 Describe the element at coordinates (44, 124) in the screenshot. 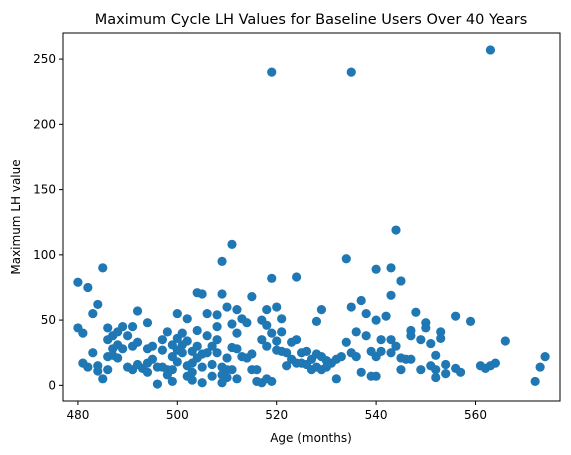

I see `y-tick-label: 200` at that location.